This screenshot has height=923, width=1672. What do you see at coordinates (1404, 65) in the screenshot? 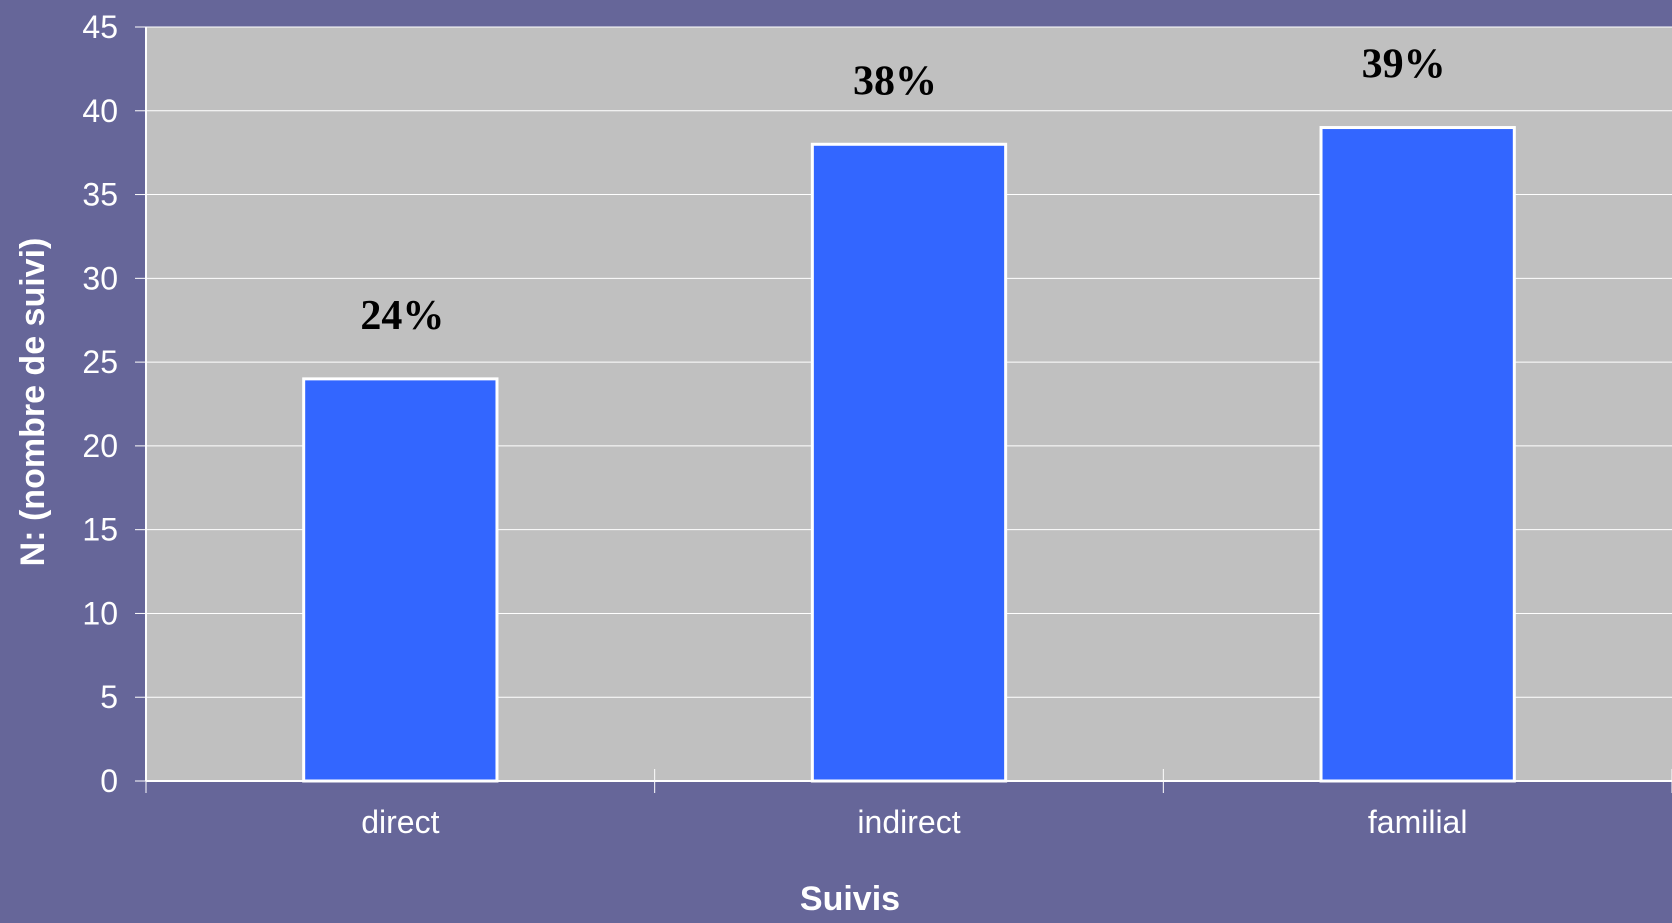
I see `data-label: 39%` at bounding box center [1404, 65].